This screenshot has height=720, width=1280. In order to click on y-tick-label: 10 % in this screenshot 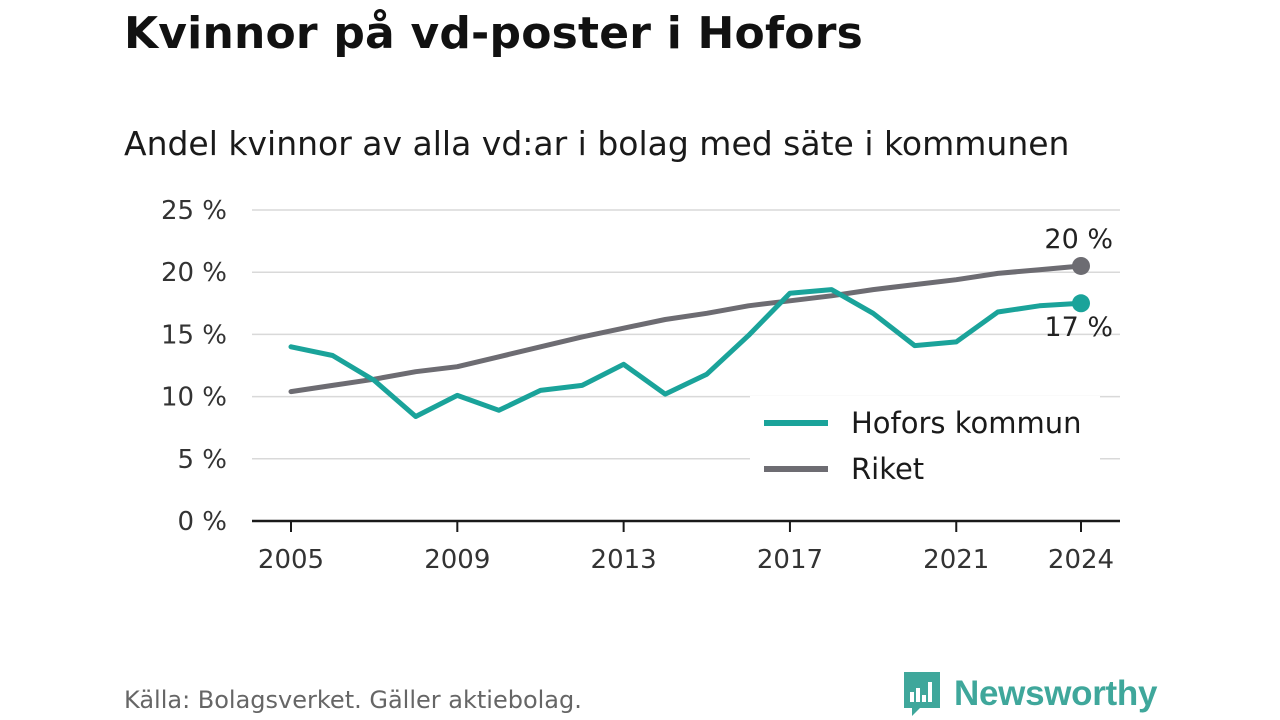, I will do `click(194, 398)`.